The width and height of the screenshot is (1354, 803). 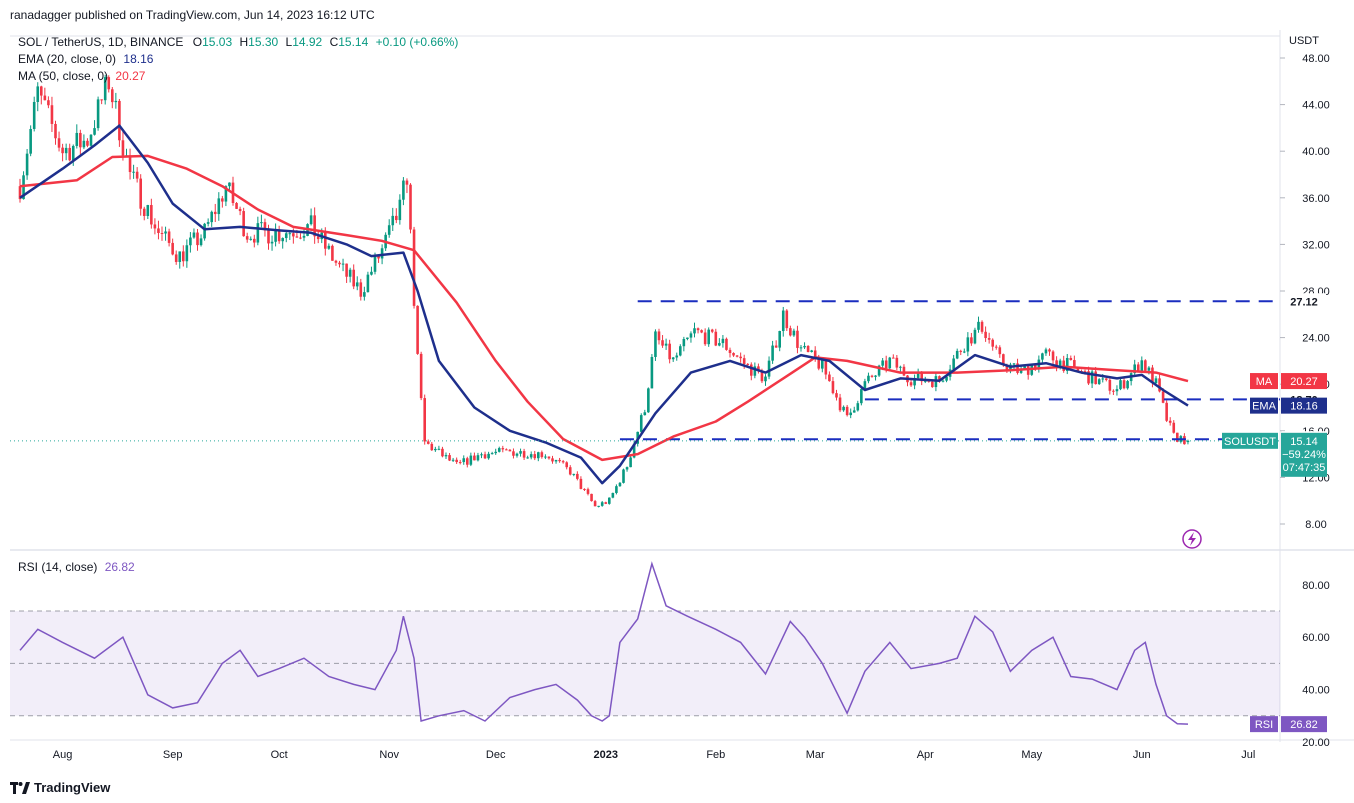 What do you see at coordinates (217, 42) in the screenshot?
I see `open-value: 15.03` at bounding box center [217, 42].